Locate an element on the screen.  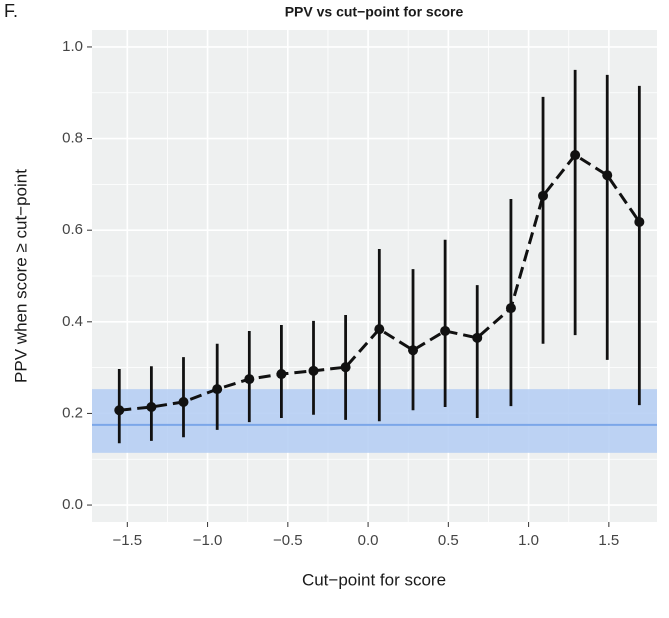
reference-band is located at coordinates (374, 421).